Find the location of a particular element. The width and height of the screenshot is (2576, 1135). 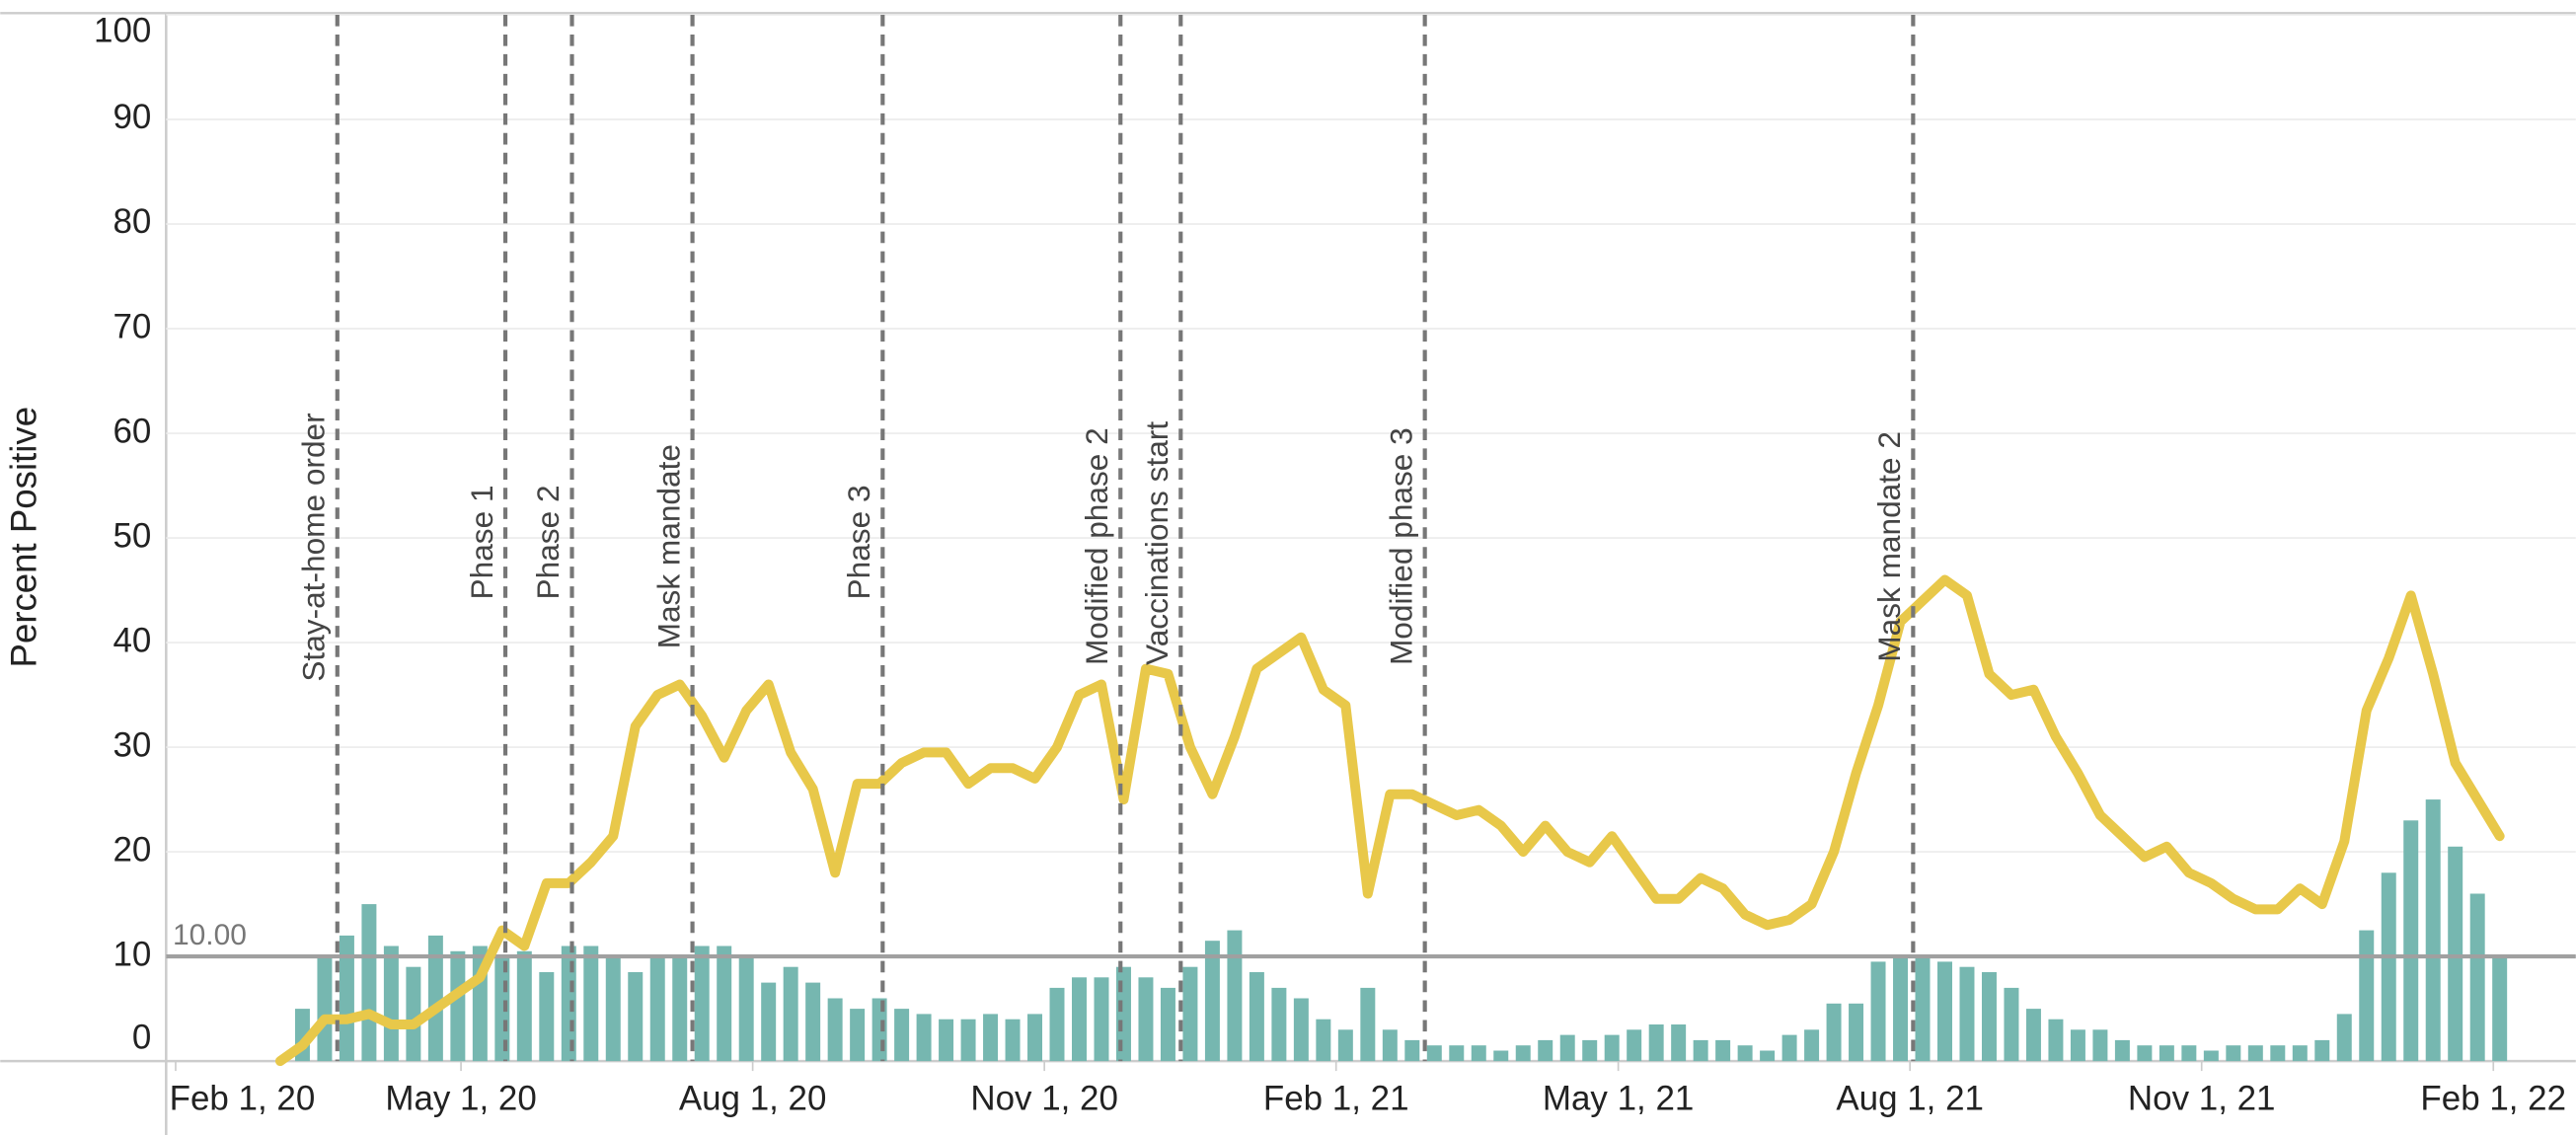

y-tick-label: 90 is located at coordinates (132, 117).